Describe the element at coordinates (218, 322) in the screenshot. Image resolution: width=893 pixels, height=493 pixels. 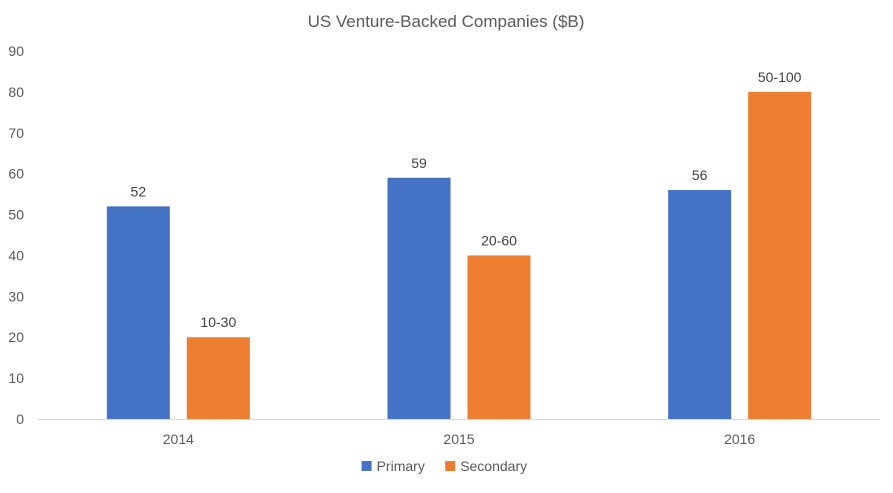
I see `data-label: 10-30` at that location.